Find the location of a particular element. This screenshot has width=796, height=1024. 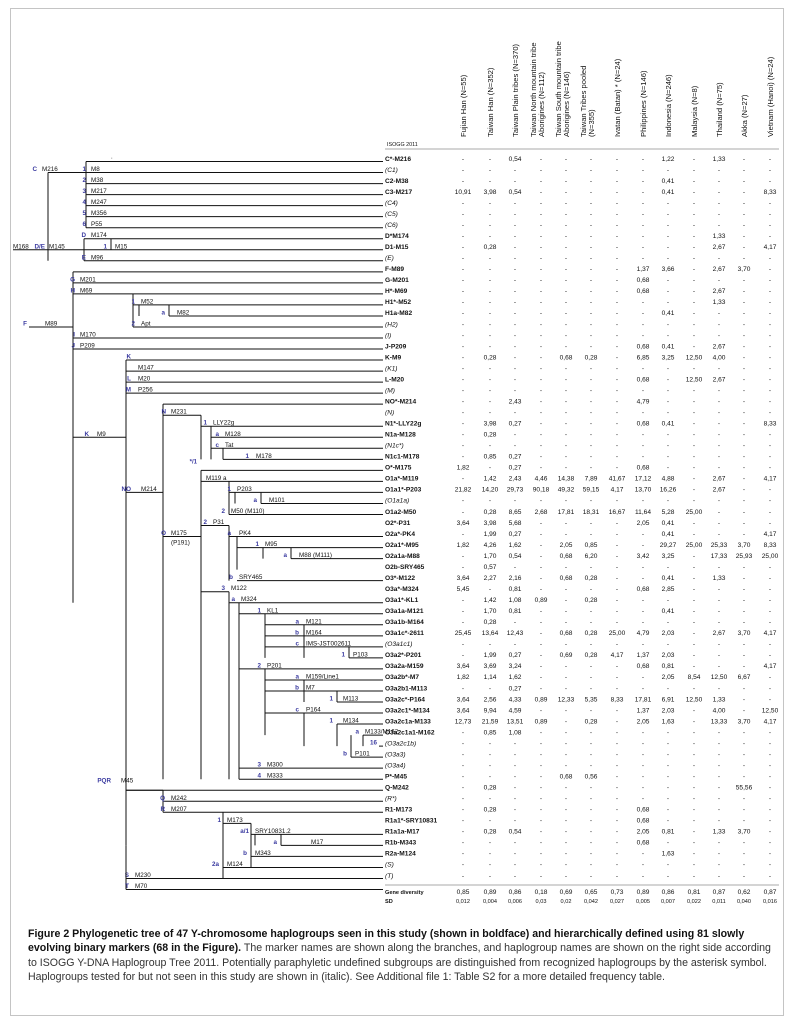

frequency-cell: 0,27 is located at coordinates (515, 655).